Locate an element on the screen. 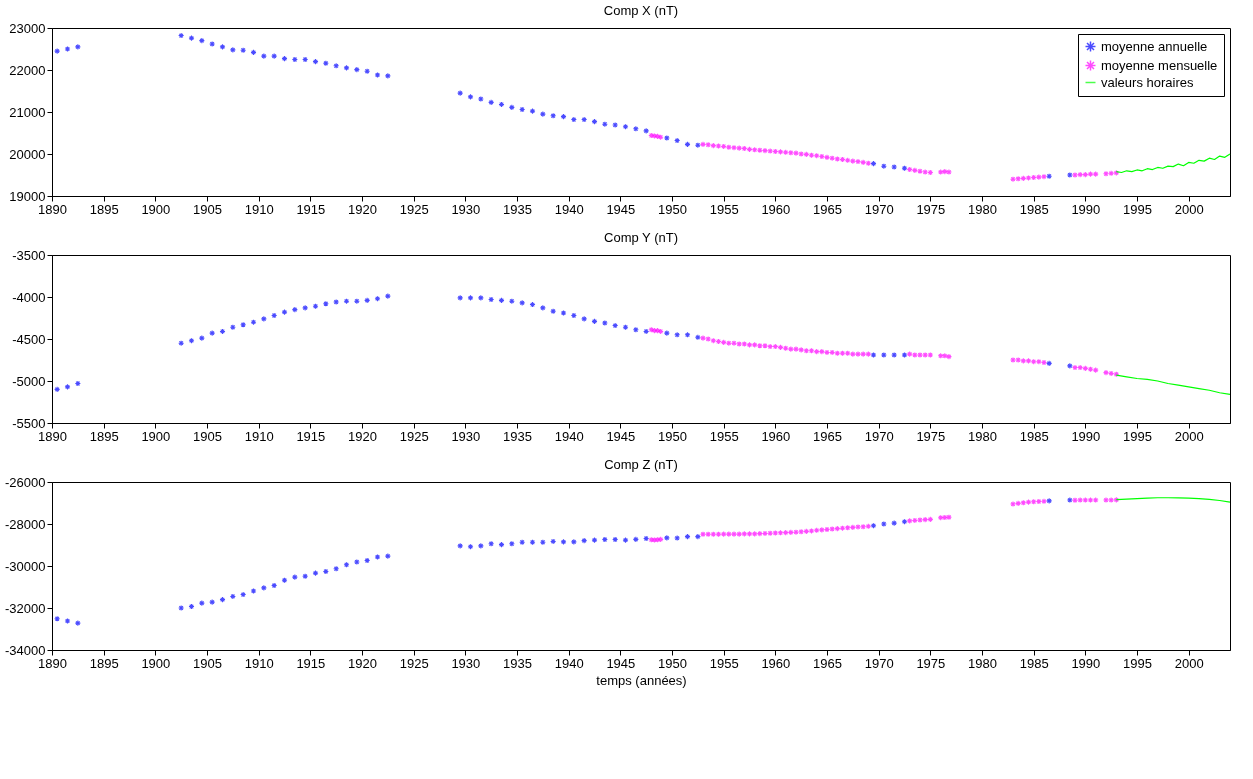  x-tick-label: 1965 is located at coordinates (827, 663).